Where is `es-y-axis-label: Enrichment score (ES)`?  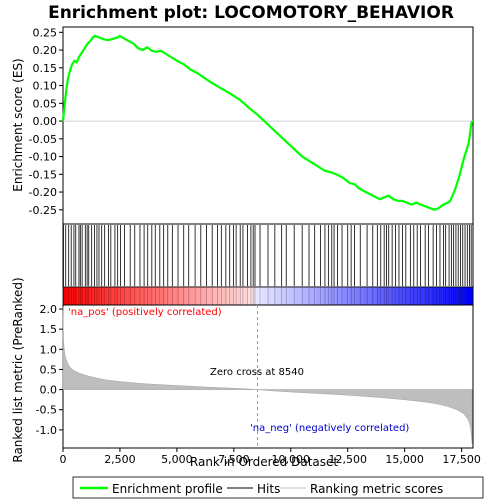 es-y-axis-label: Enrichment score (ES) is located at coordinates (18, 124).